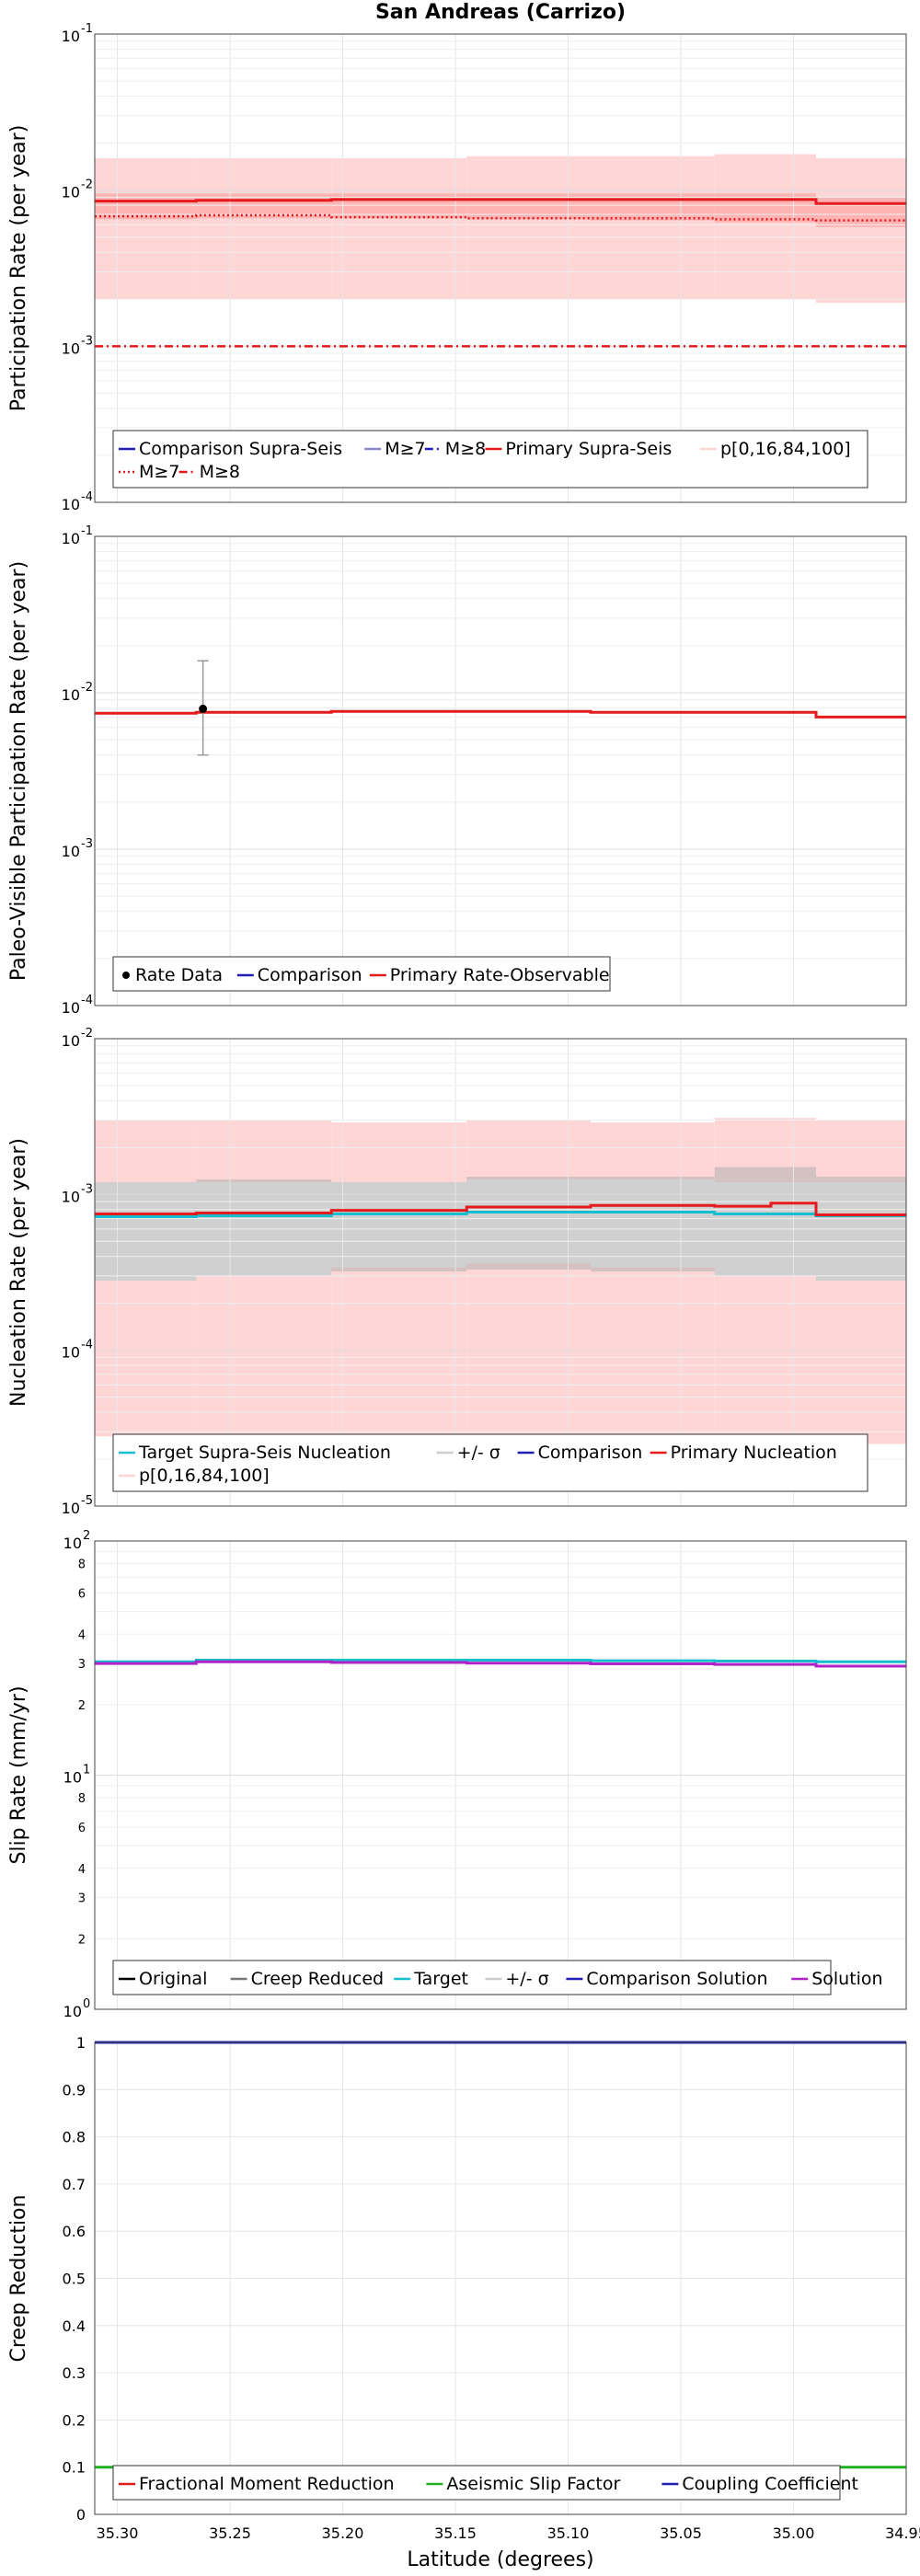 The image size is (920, 2576). I want to click on chart-title: San Andreas (Carrizo), so click(500, 12).